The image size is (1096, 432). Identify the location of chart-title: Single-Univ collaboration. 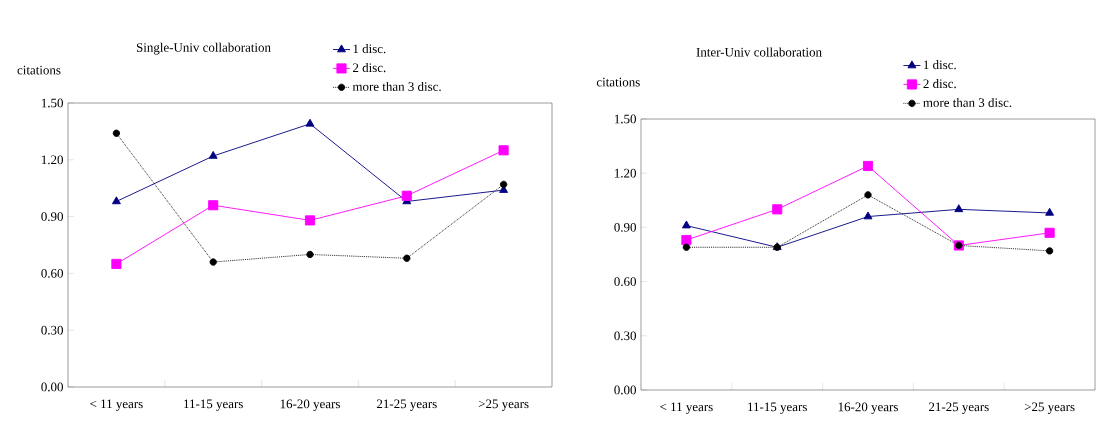
(203, 48).